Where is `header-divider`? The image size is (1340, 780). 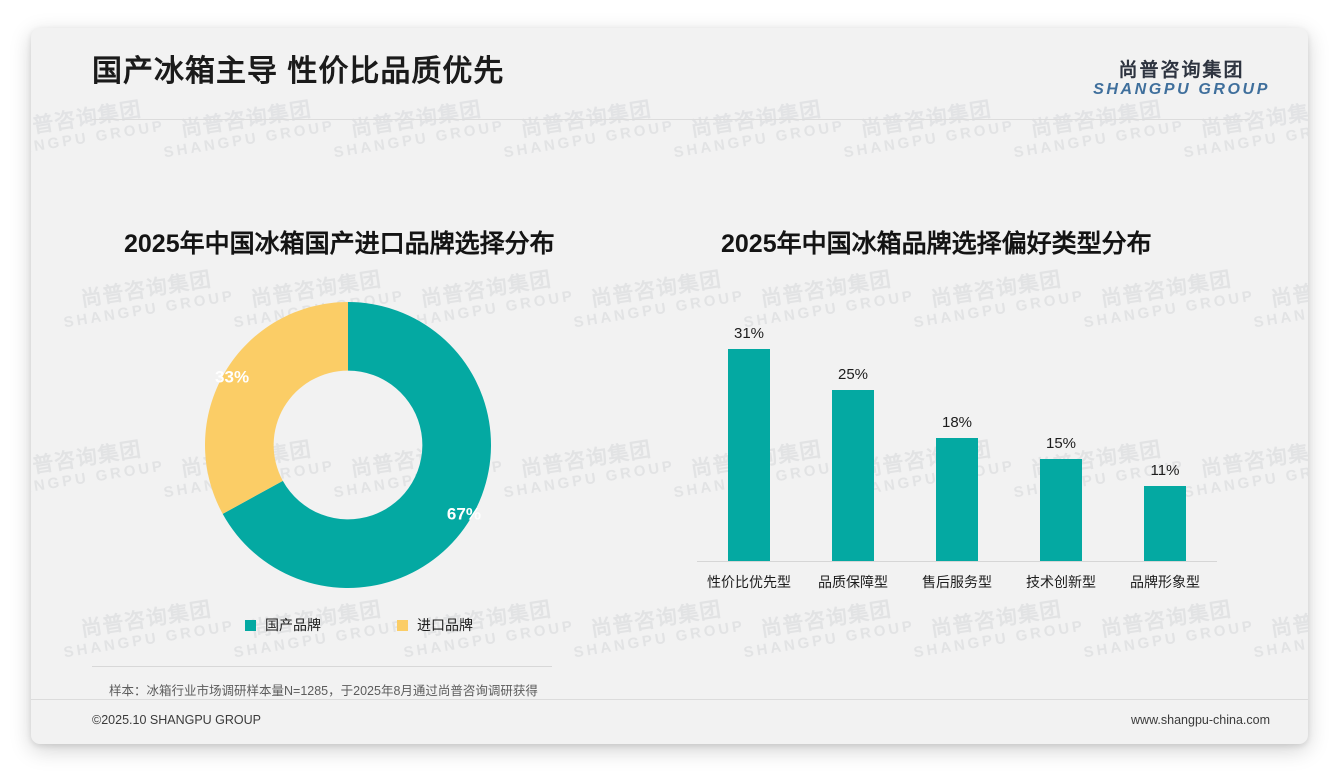
header-divider is located at coordinates (671, 119).